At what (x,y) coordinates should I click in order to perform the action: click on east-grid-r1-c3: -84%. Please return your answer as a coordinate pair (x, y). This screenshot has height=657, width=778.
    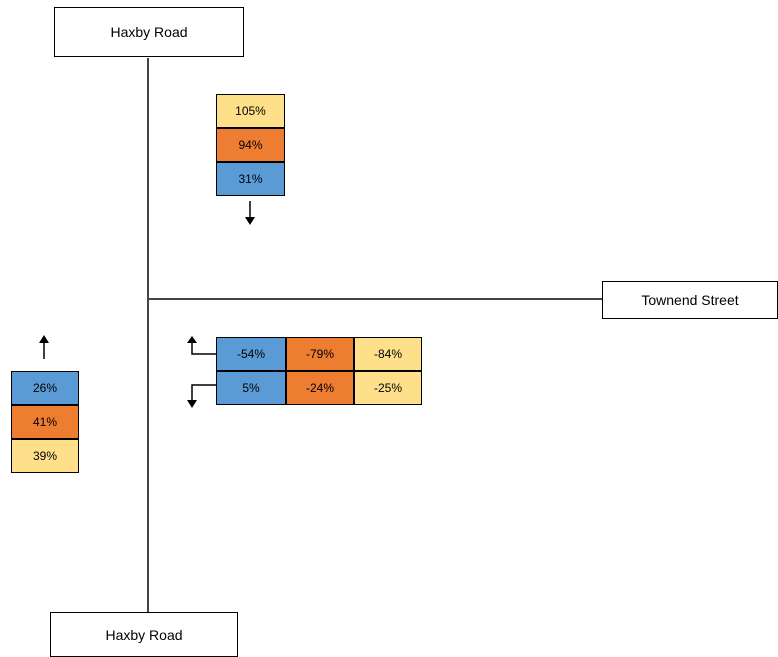
    Looking at the image, I should click on (388, 354).